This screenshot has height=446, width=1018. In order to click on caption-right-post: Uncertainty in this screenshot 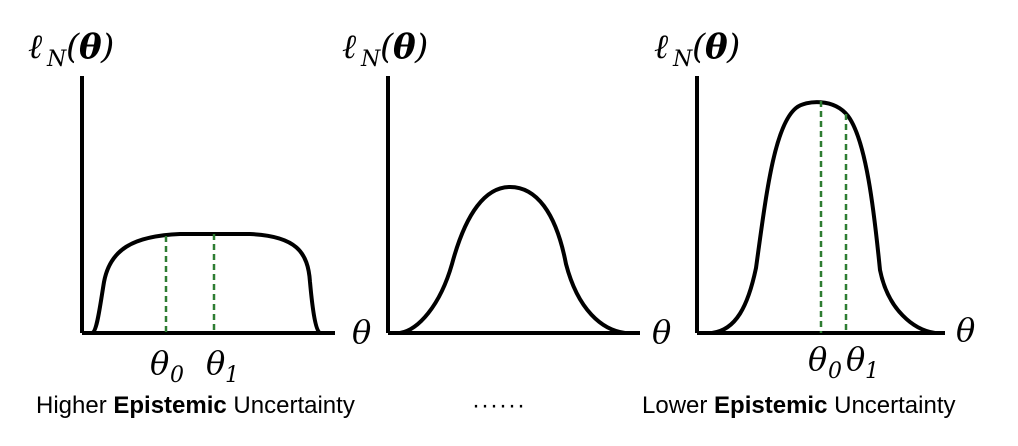, I will do `click(891, 405)`.